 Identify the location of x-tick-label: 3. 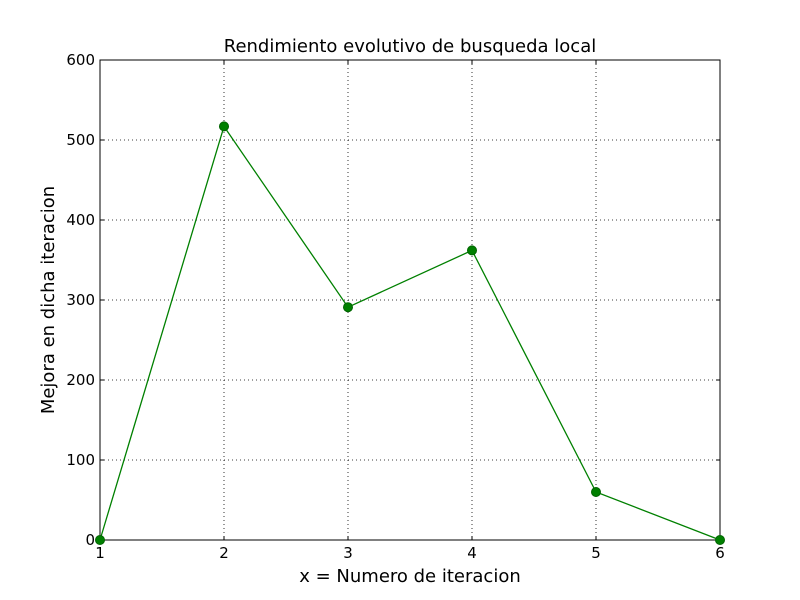
(348, 553).